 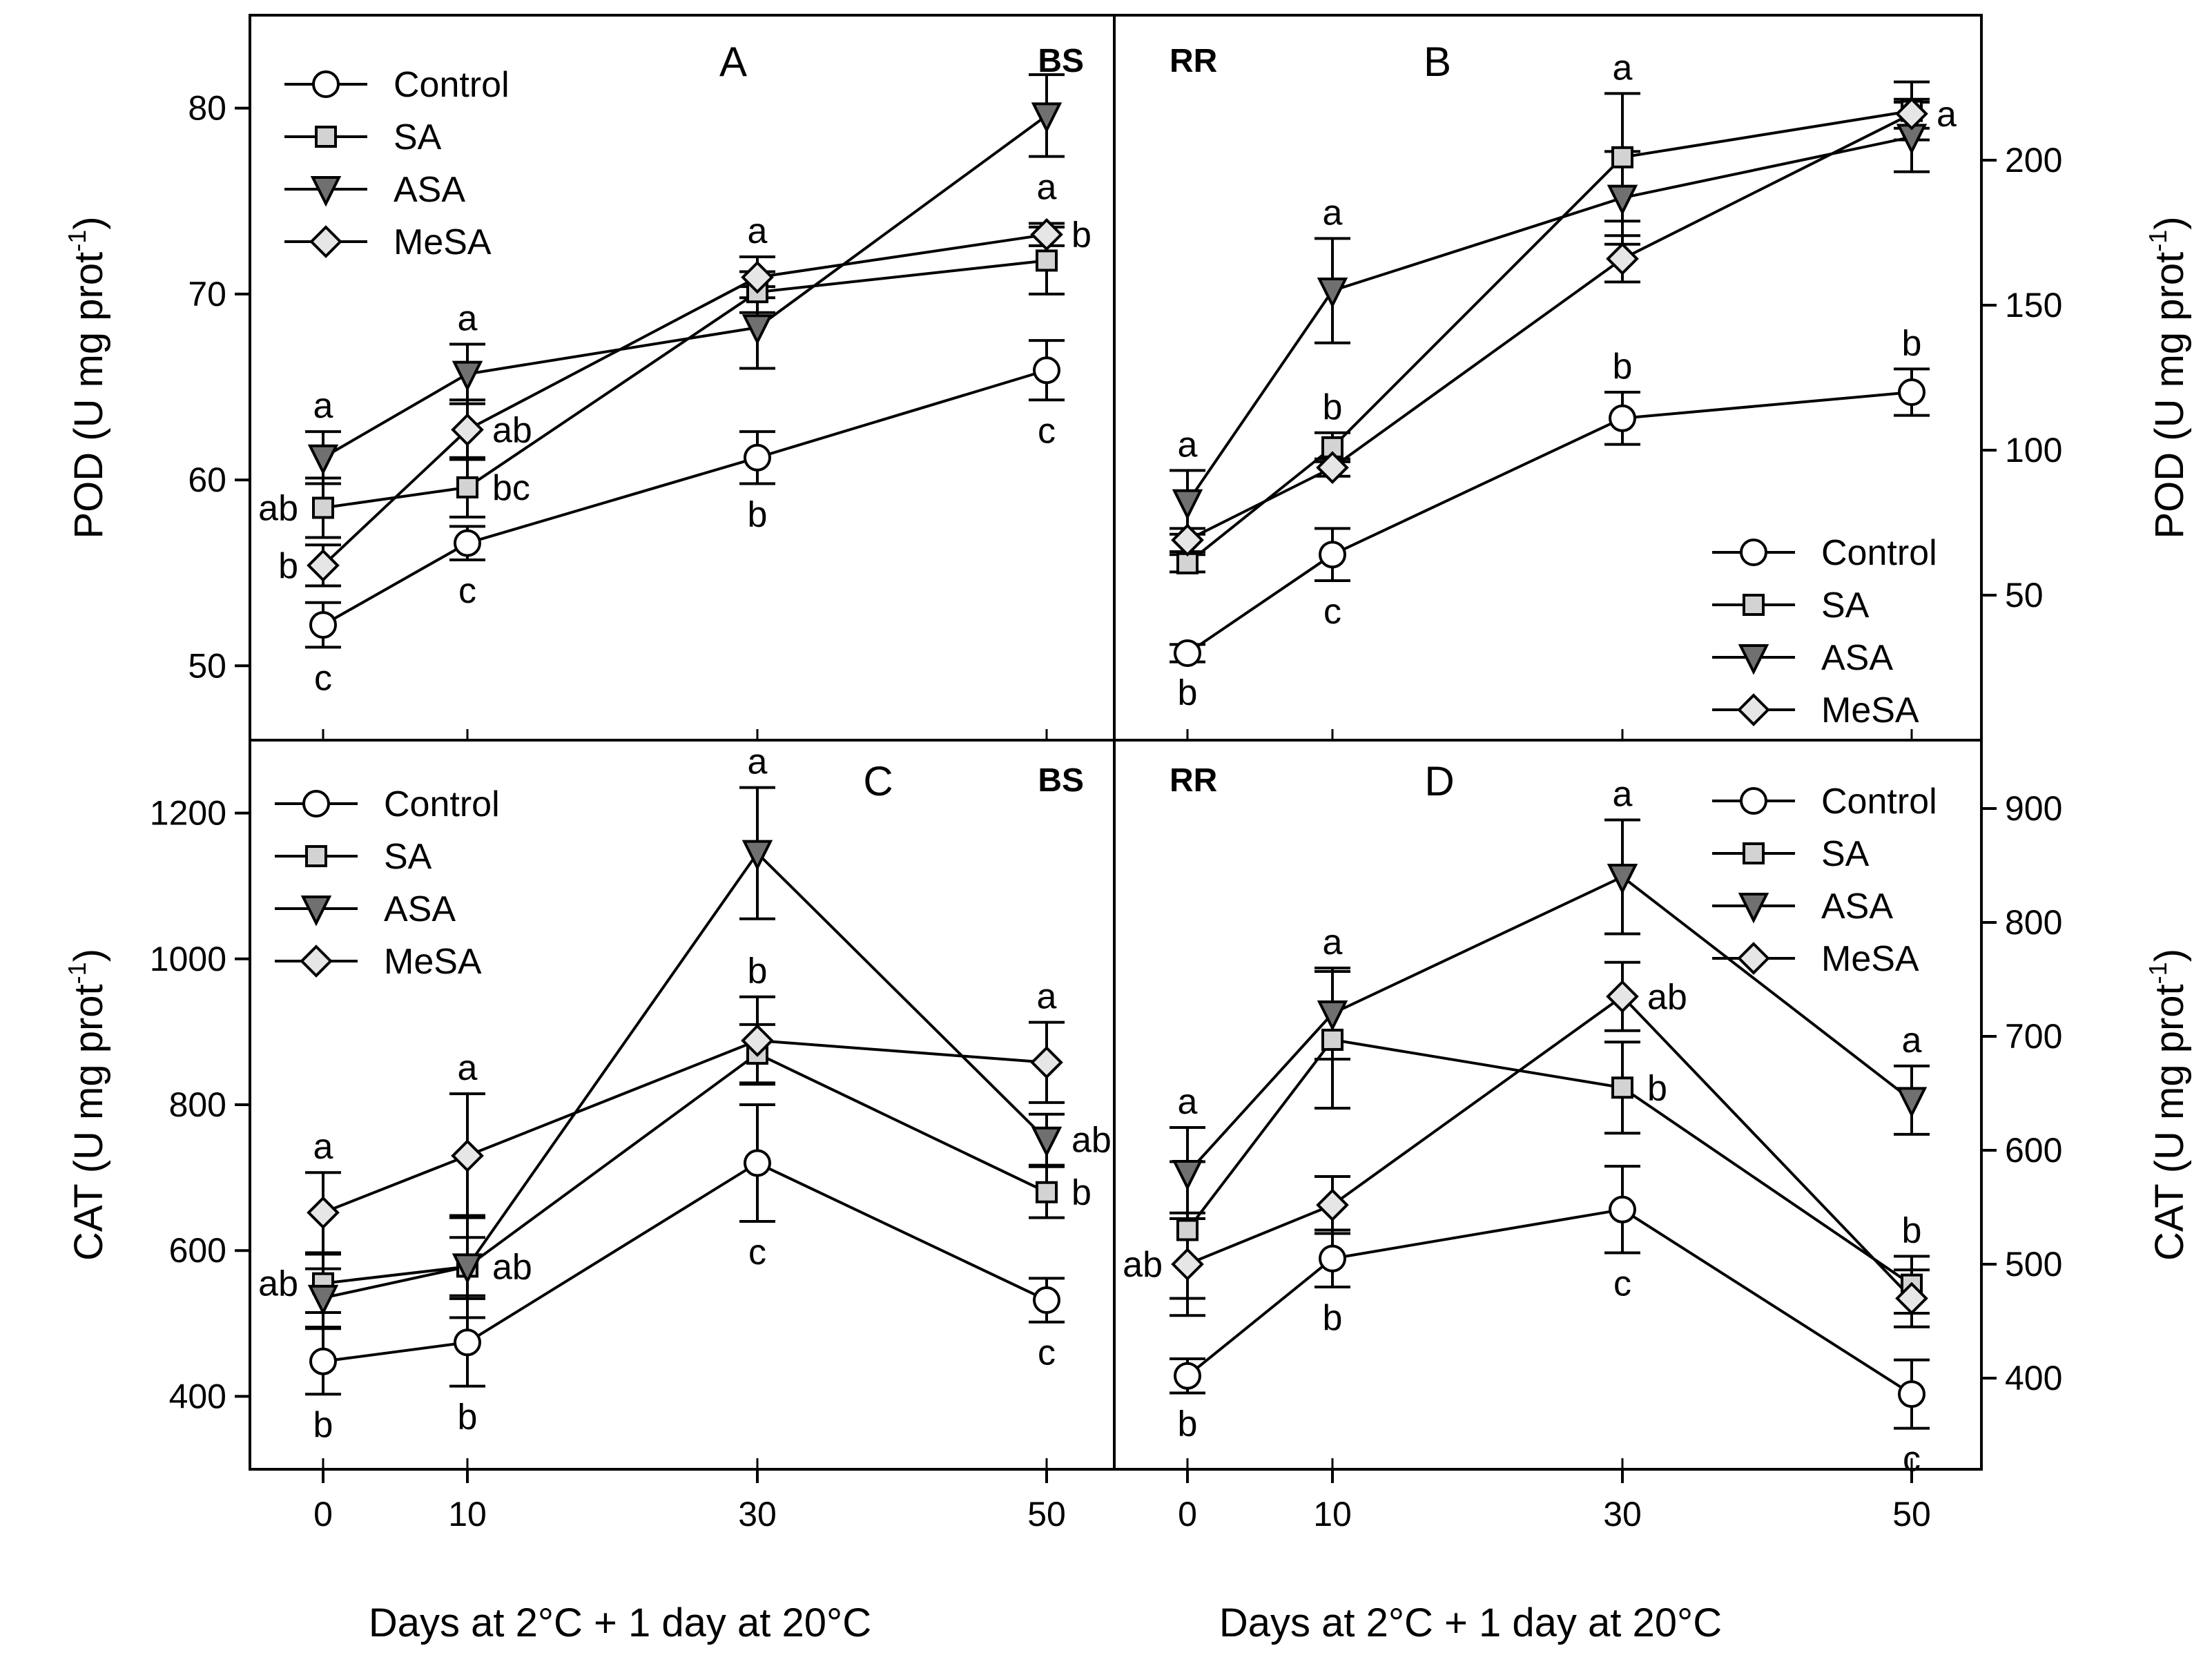 What do you see at coordinates (733, 62) in the screenshot?
I see `panel-letter: A` at bounding box center [733, 62].